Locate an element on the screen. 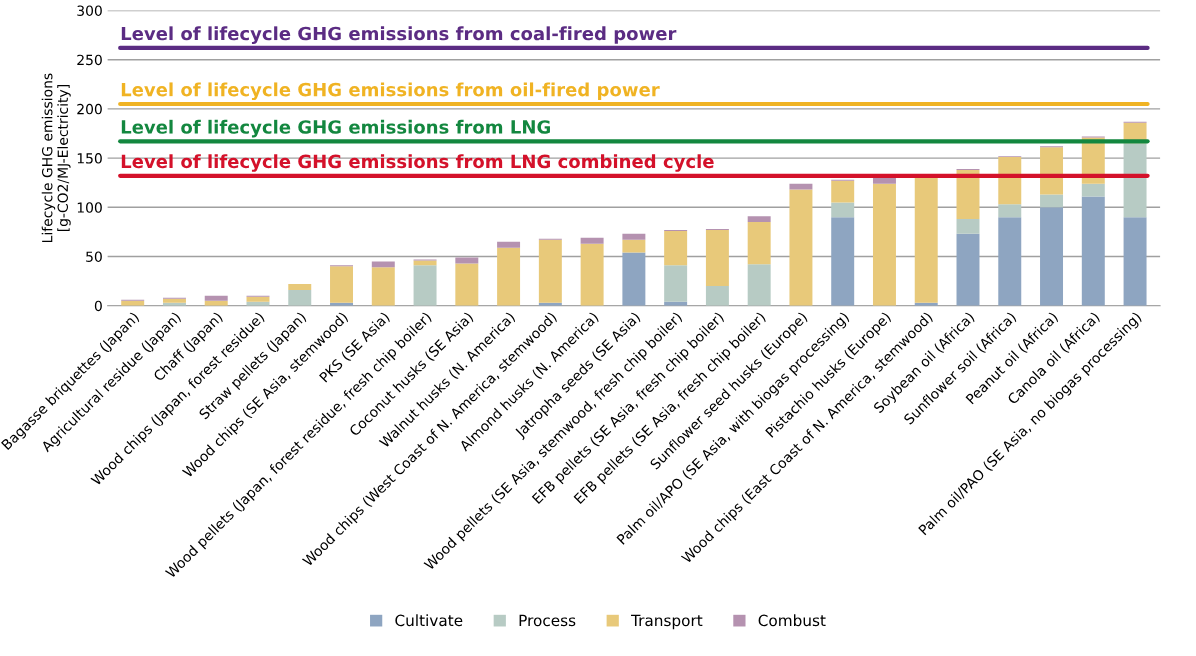  y-tick-label: 100 is located at coordinates (89, 207).